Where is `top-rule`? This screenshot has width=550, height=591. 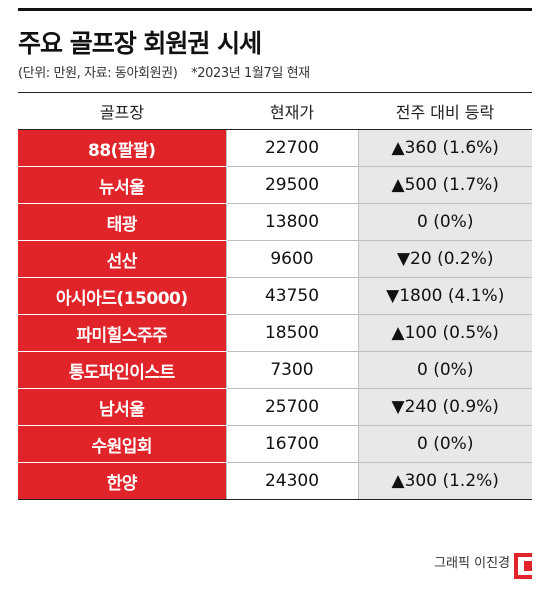 top-rule is located at coordinates (275, 9).